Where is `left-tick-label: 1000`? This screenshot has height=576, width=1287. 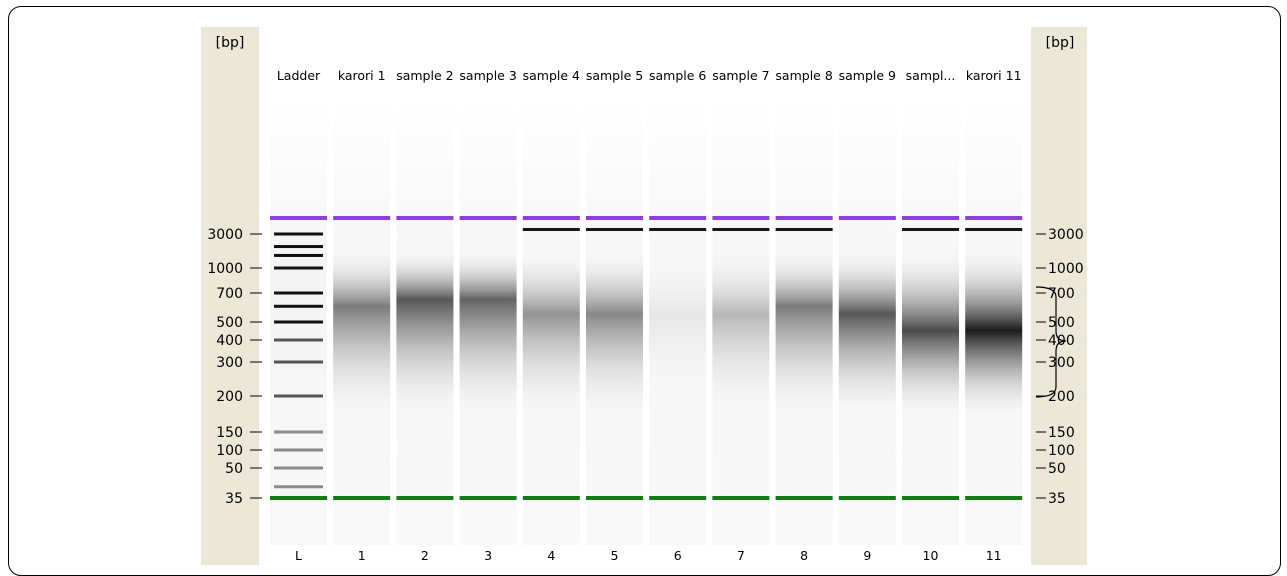
left-tick-label: 1000 is located at coordinates (225, 269).